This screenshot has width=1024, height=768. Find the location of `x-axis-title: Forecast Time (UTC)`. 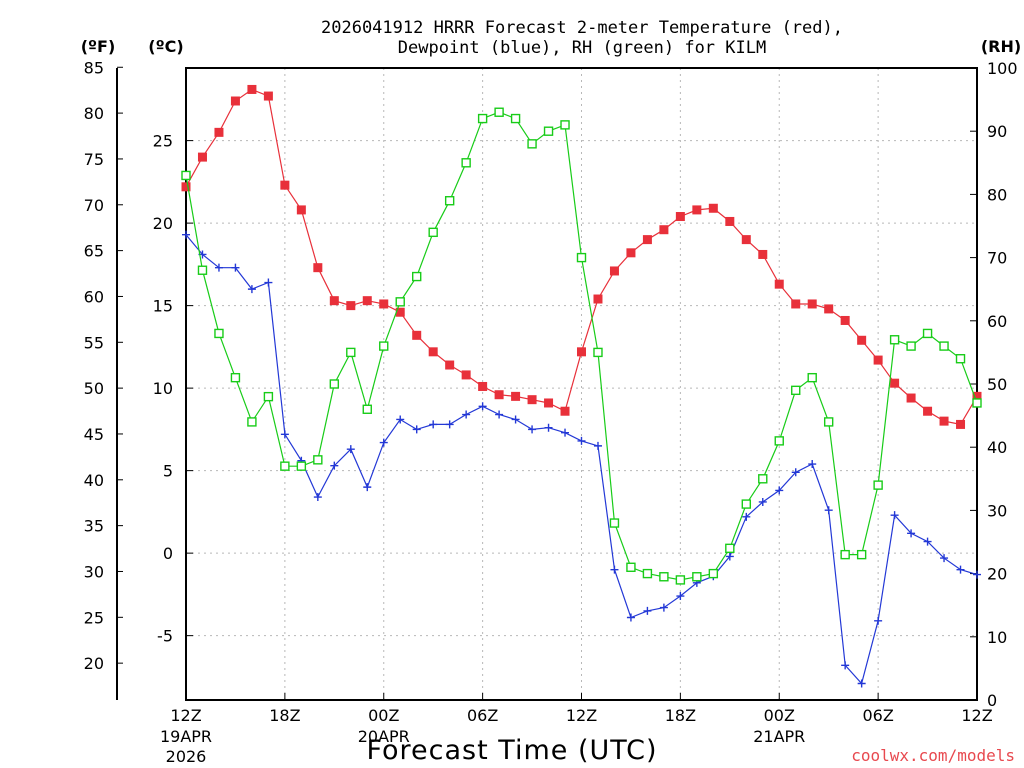

x-axis-title: Forecast Time (UTC) is located at coordinates (511, 750).